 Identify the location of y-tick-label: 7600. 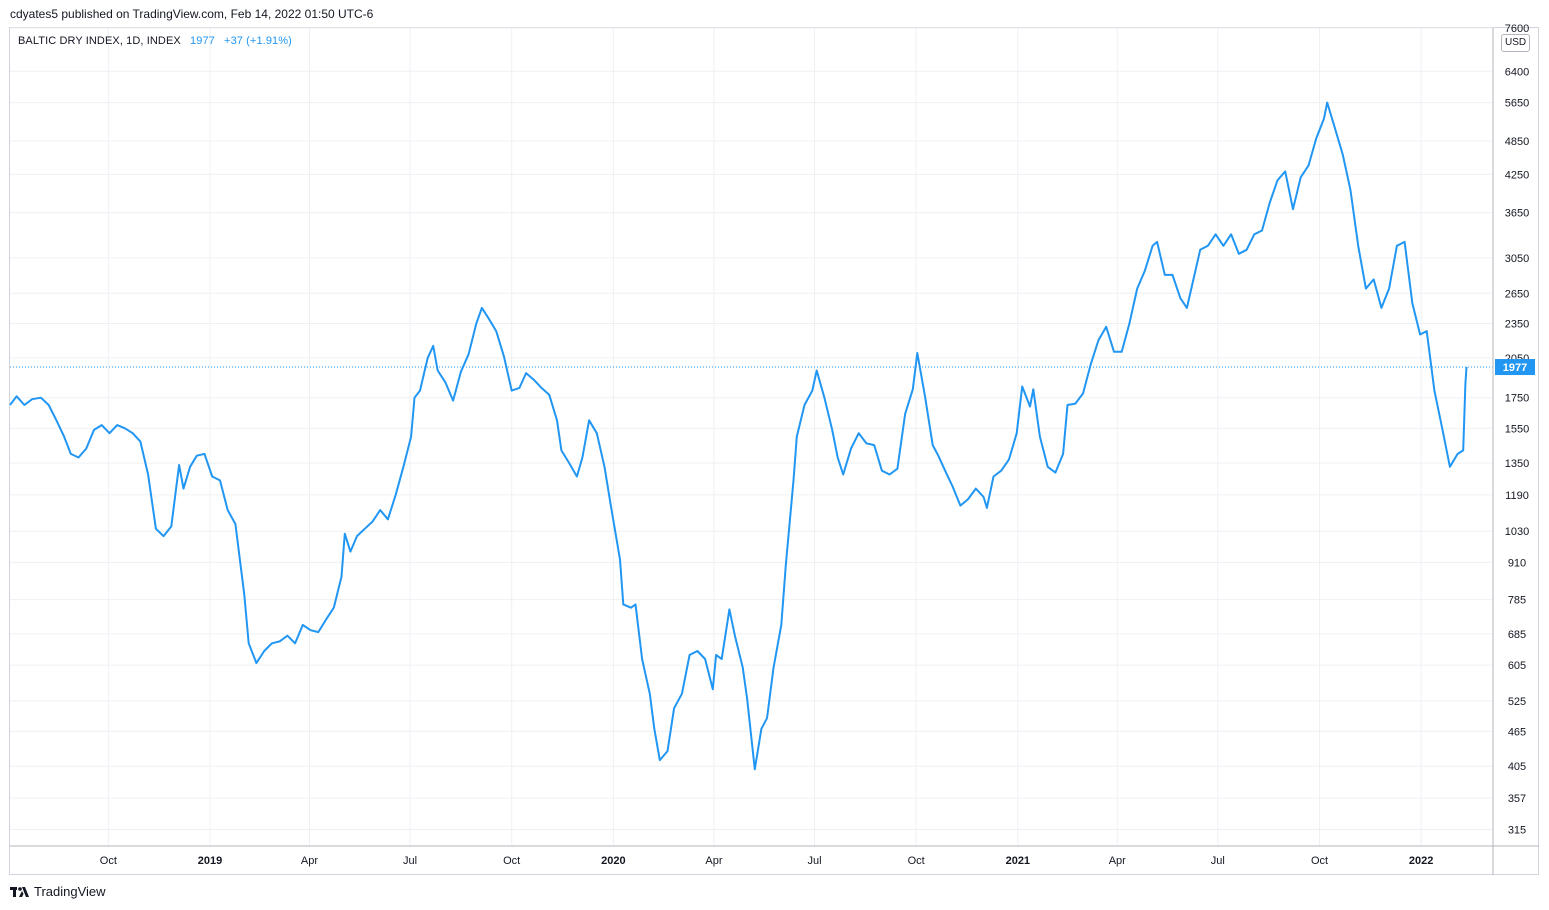
(1517, 29).